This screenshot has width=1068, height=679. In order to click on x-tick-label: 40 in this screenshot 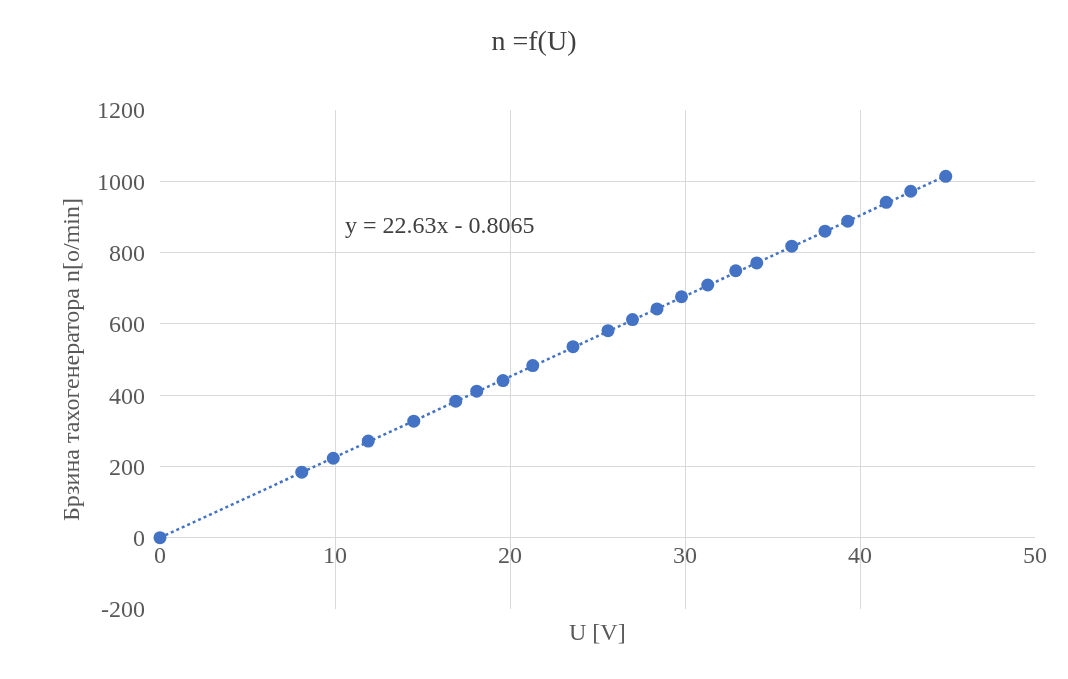, I will do `click(860, 554)`.